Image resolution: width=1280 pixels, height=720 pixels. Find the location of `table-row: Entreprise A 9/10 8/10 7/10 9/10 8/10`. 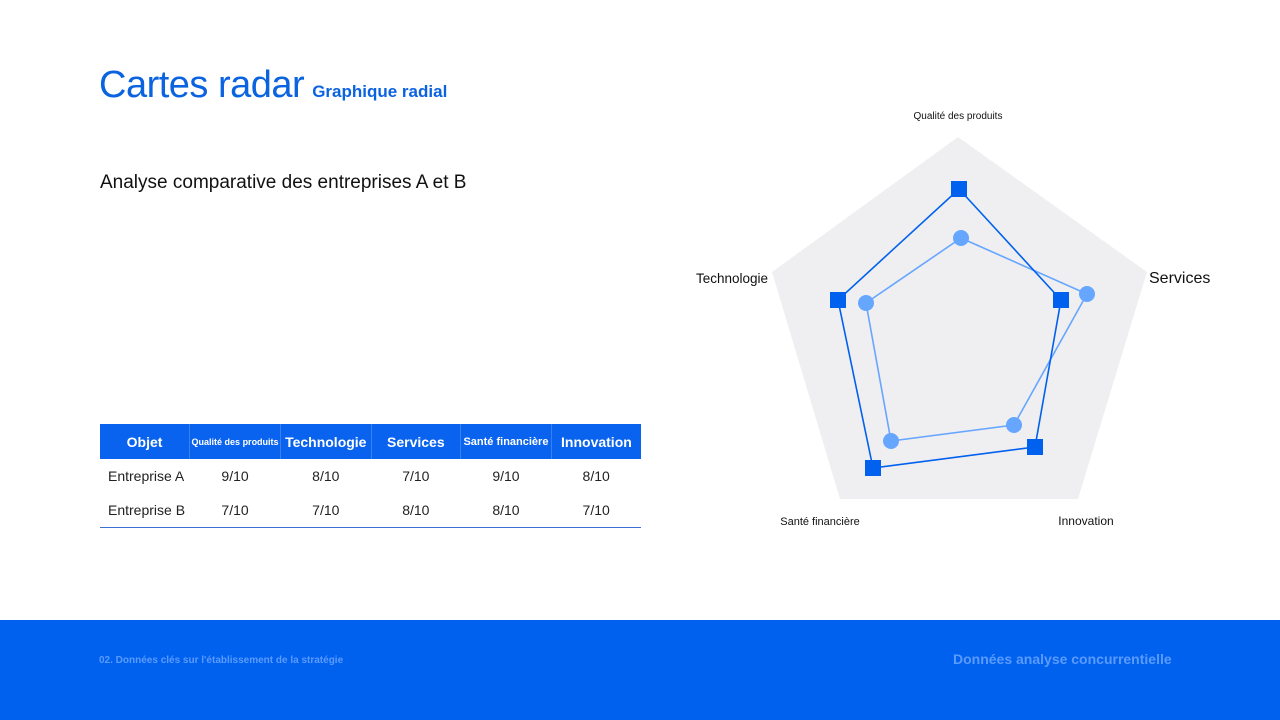

table-row: Entreprise A 9/10 8/10 7/10 9/10 8/10 is located at coordinates (370, 476).